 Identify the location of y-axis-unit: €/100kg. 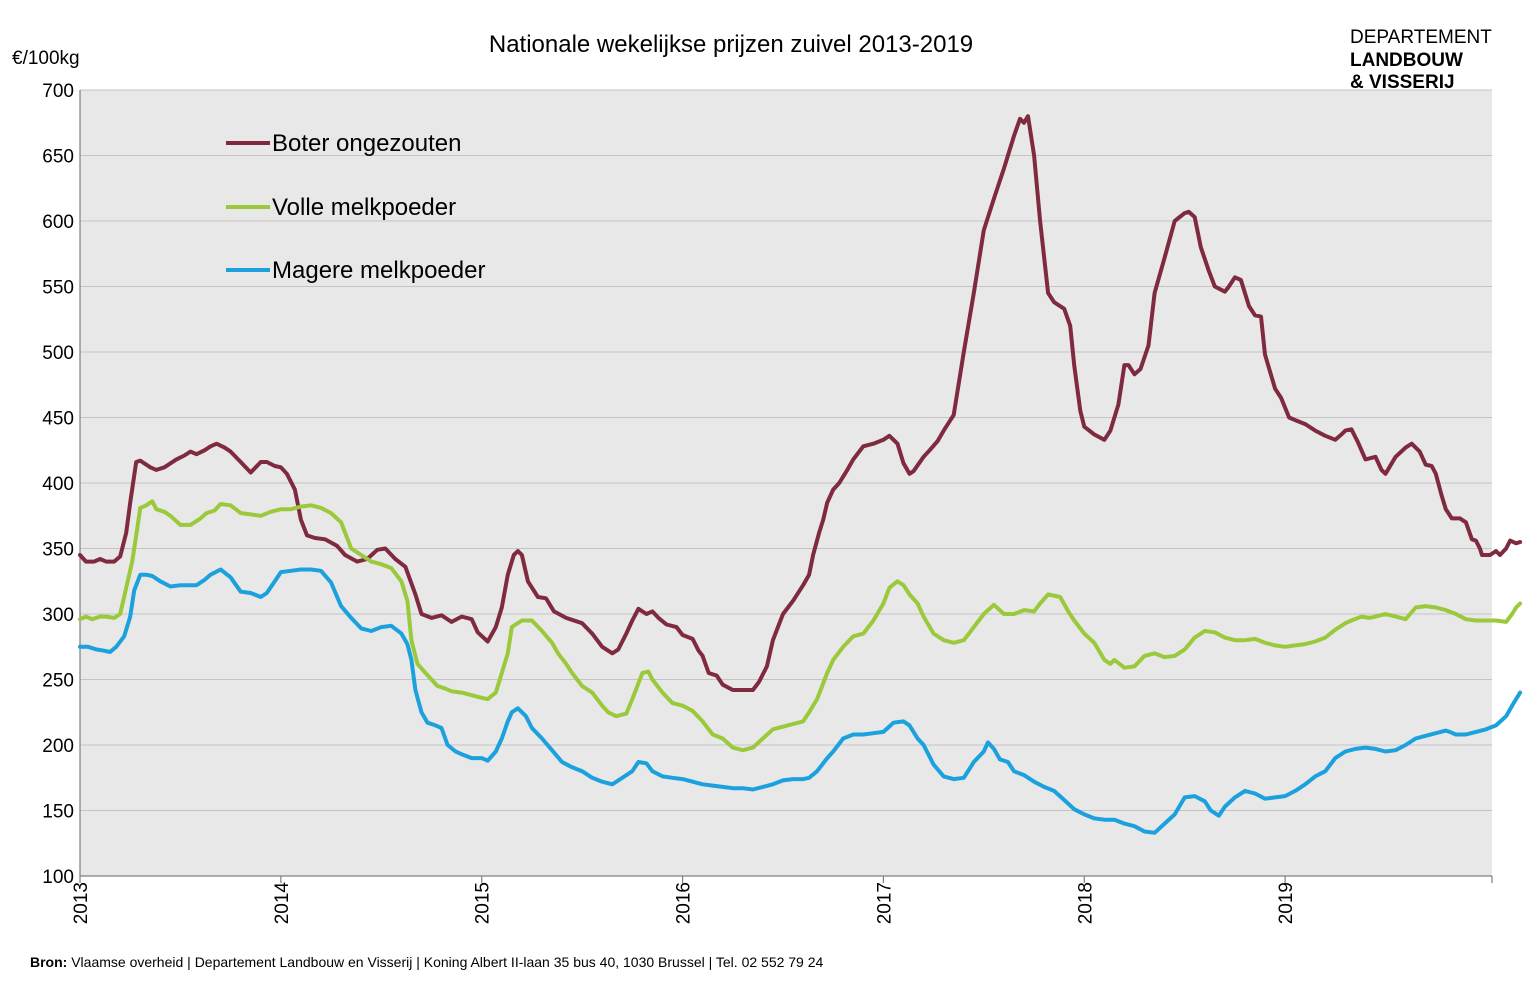
(46, 58).